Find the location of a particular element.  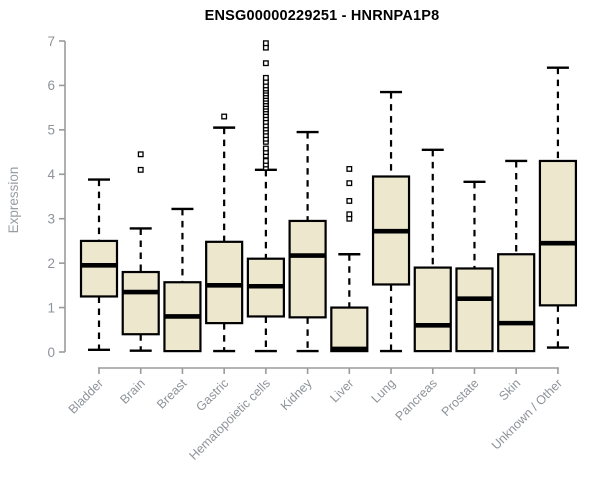

x-axis-category-label: Bladder is located at coordinates (86, 396).